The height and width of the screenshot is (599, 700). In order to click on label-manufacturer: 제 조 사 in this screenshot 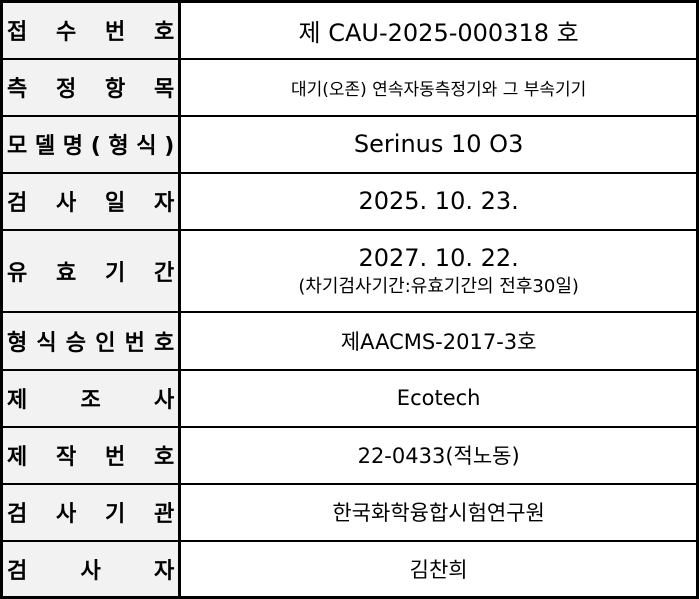, I will do `click(91, 398)`.